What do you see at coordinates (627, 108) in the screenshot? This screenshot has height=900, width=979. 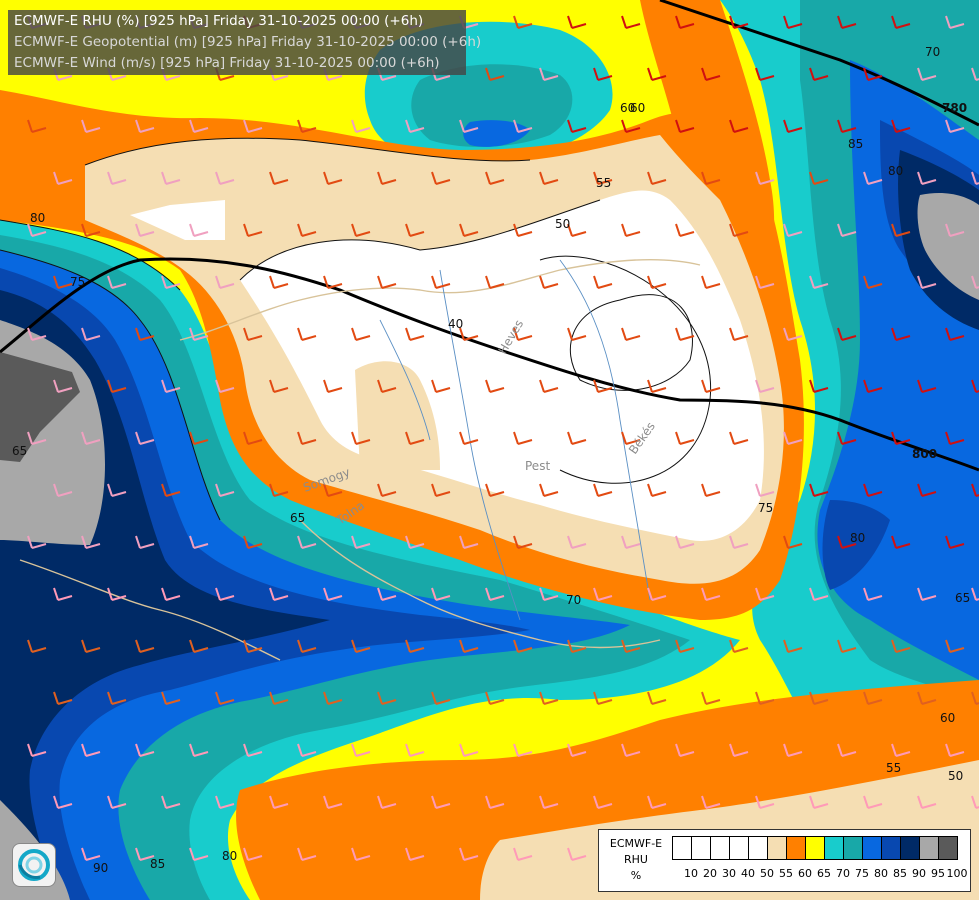 I see `contour-value-label: 60` at bounding box center [627, 108].